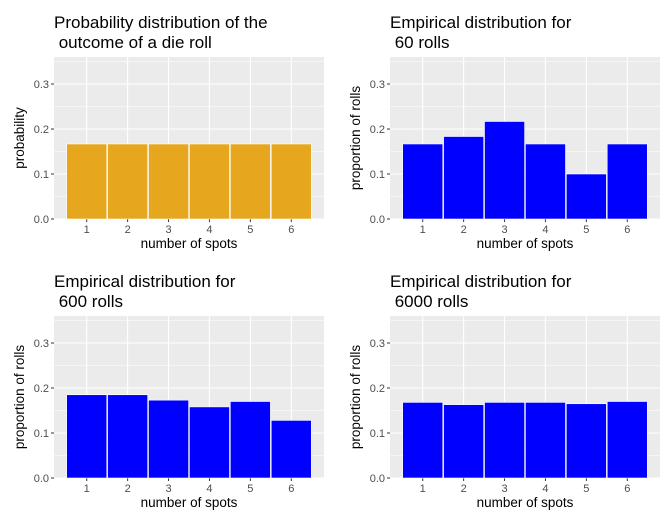  I want to click on y-axis-label: probability, so click(19, 138).